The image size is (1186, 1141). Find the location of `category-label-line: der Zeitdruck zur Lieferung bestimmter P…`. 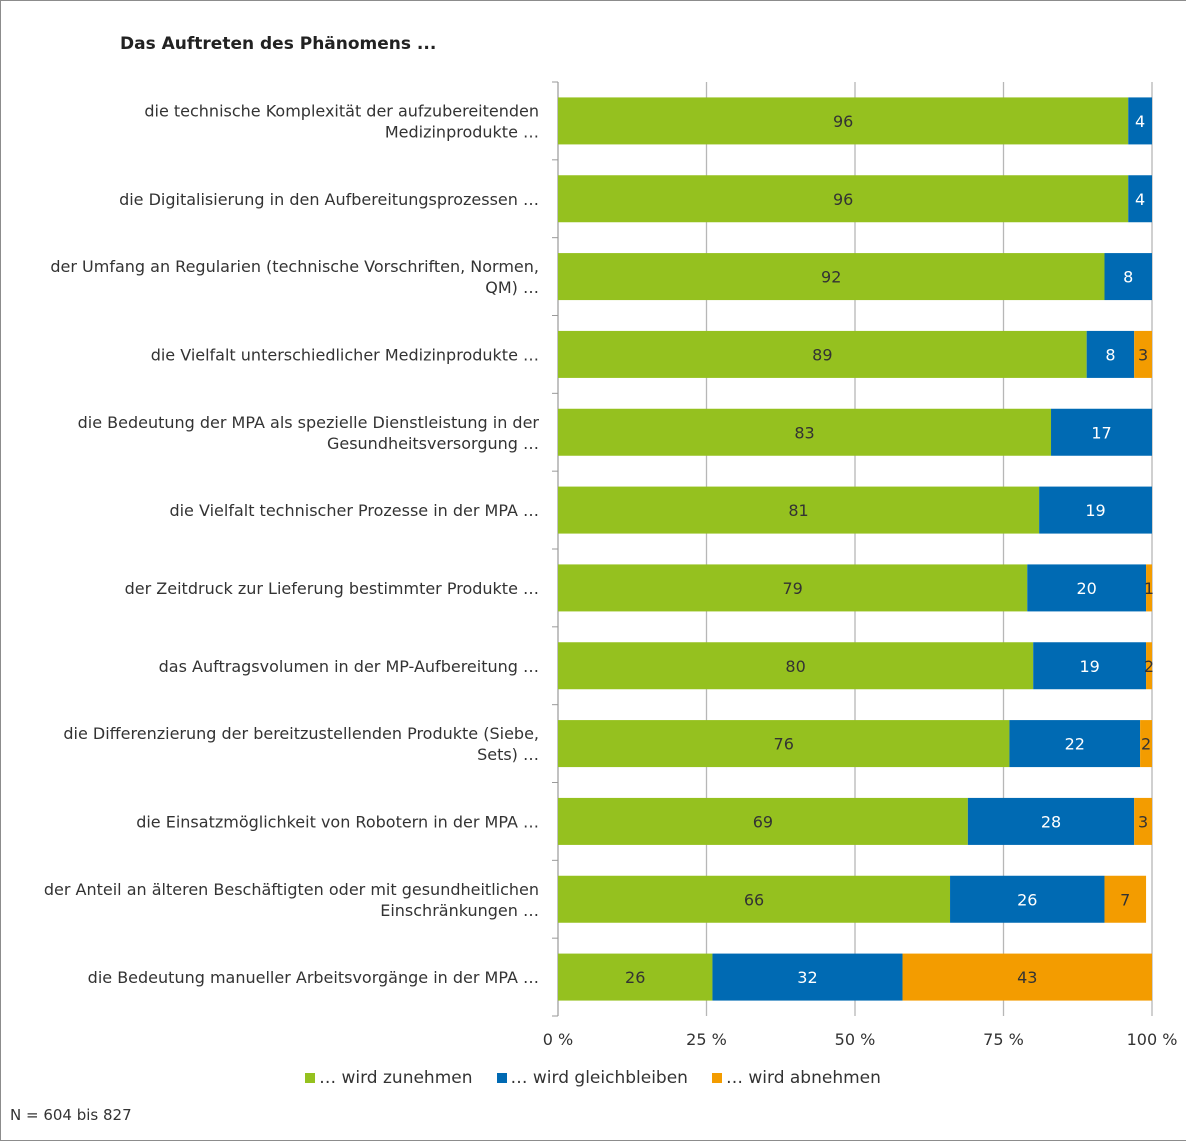

category-label-line: der Zeitdruck zur Lieferung bestimmter P… is located at coordinates (332, 588).